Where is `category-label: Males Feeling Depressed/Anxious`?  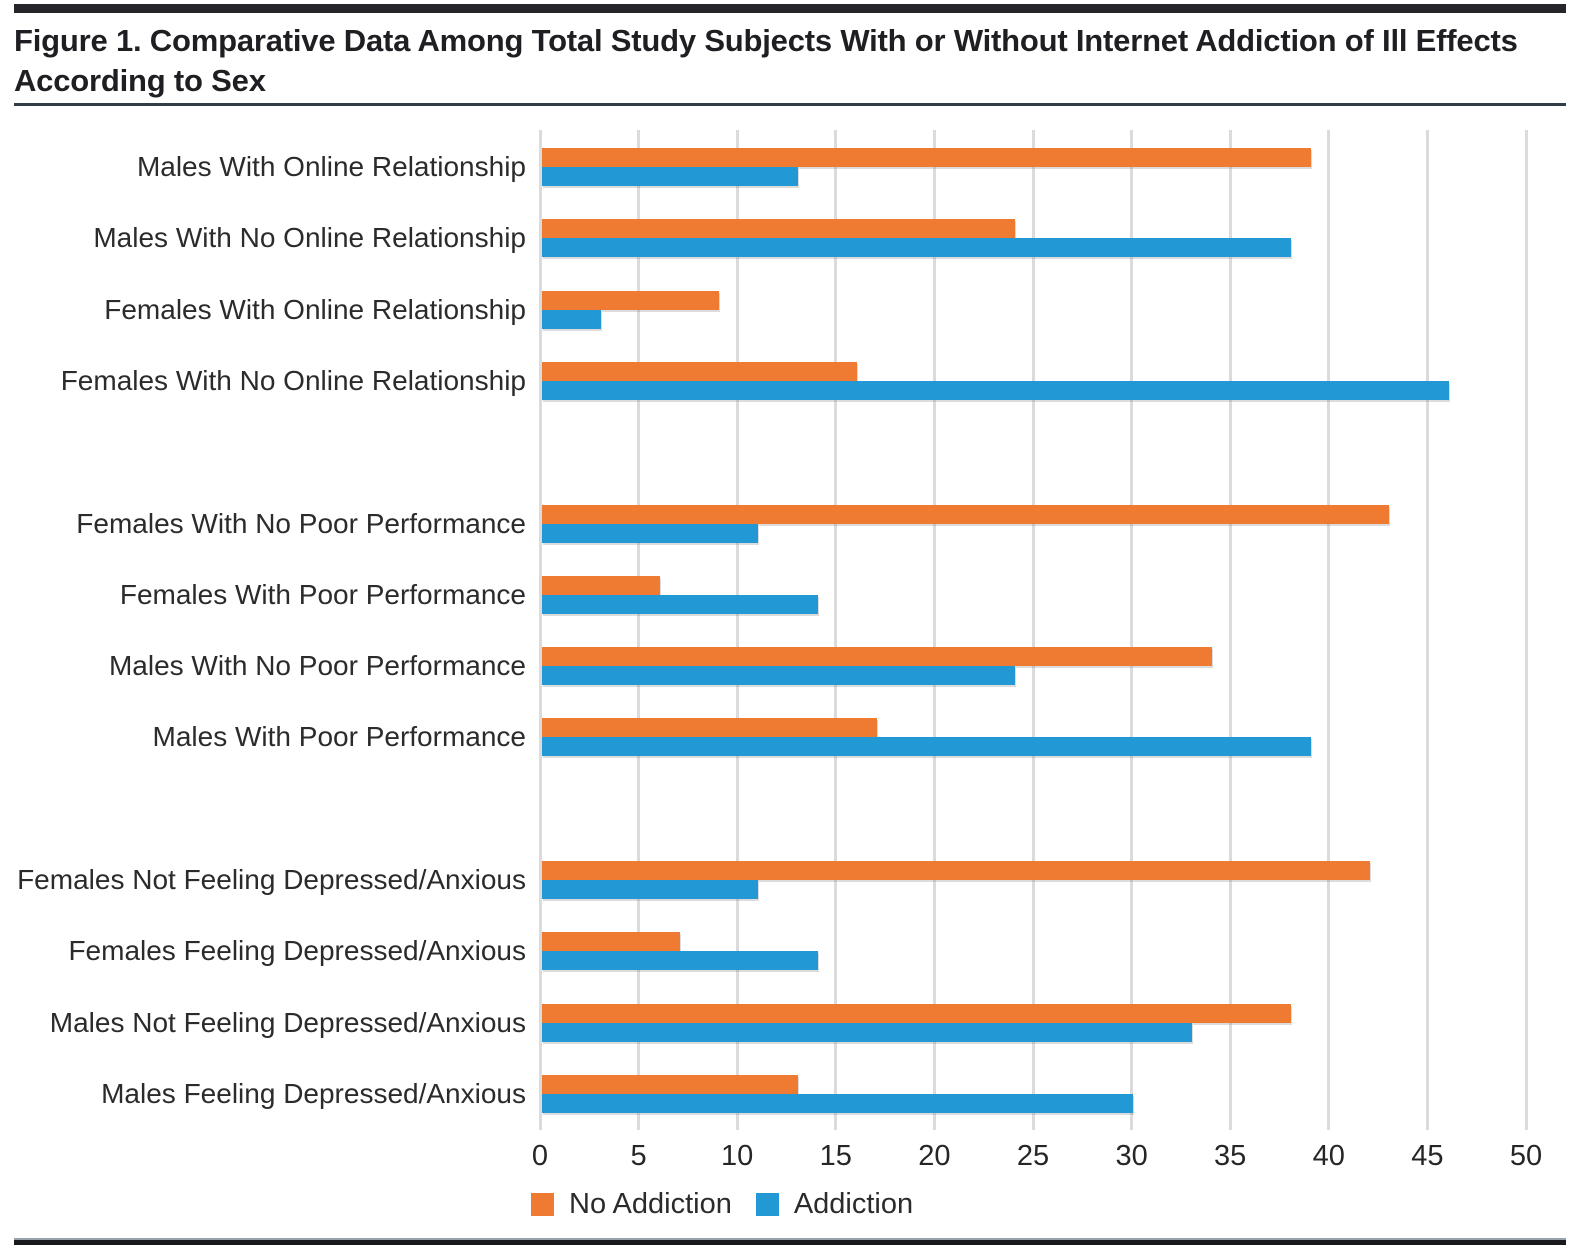 category-label: Males Feeling Depressed/Anxious is located at coordinates (313, 1093).